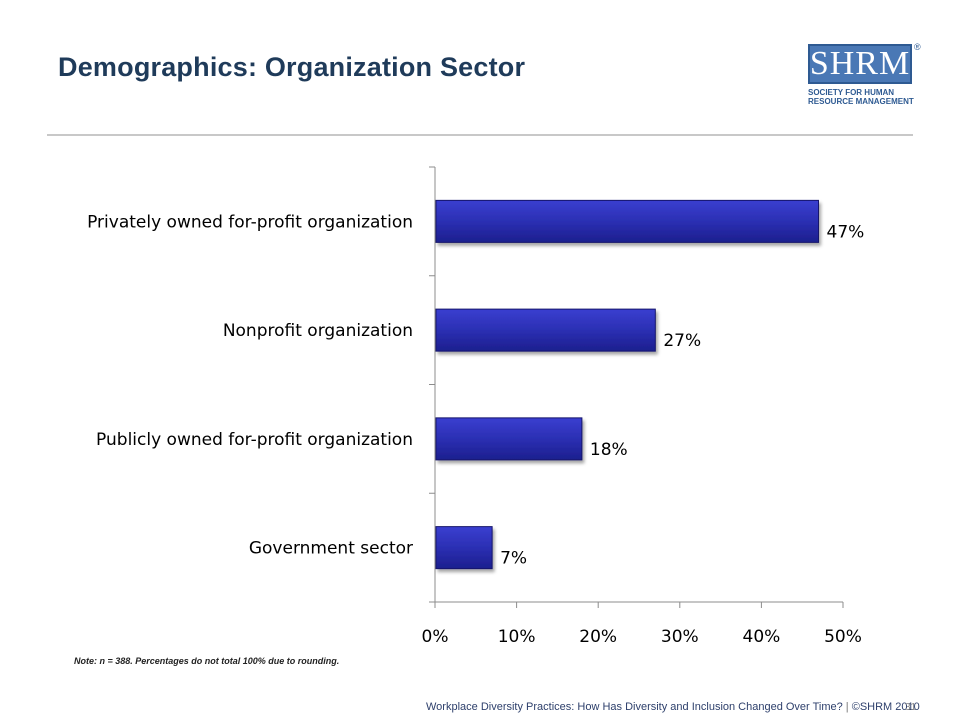 Image resolution: width=960 pixels, height=720 pixels. Describe the element at coordinates (318, 331) in the screenshot. I see `category-label: Nonprofit organization` at that location.